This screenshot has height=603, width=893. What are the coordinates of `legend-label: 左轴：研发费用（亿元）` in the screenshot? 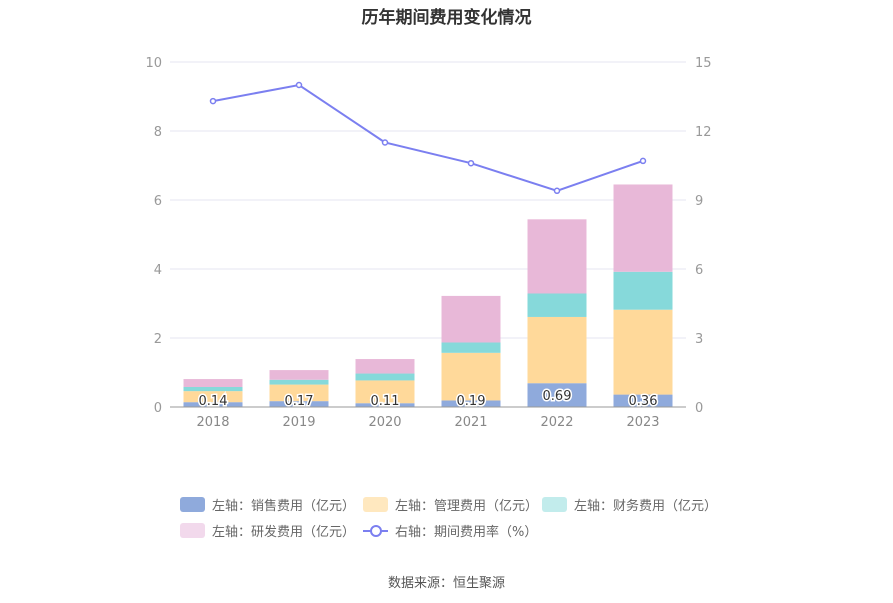 It's located at (284, 532).